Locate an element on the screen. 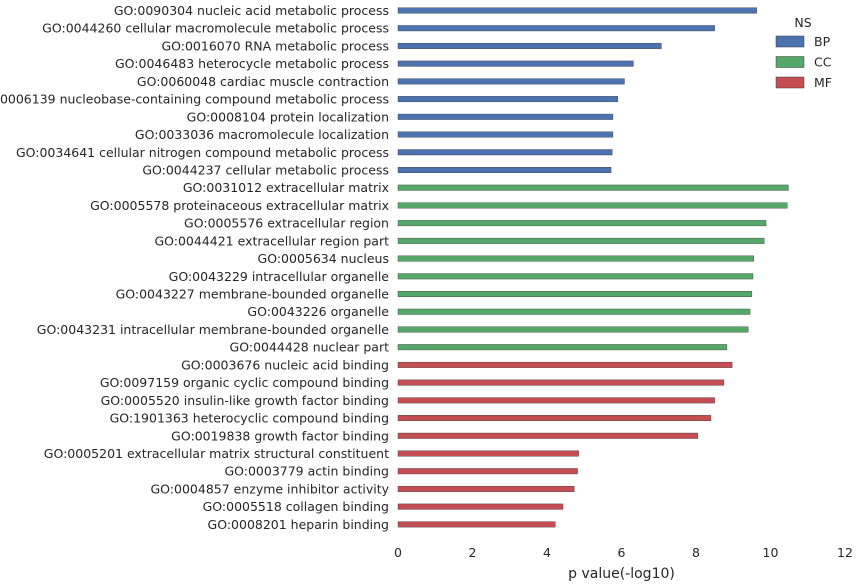 The width and height of the screenshot is (858, 587). legend-label-cc: CC is located at coordinates (823, 62).